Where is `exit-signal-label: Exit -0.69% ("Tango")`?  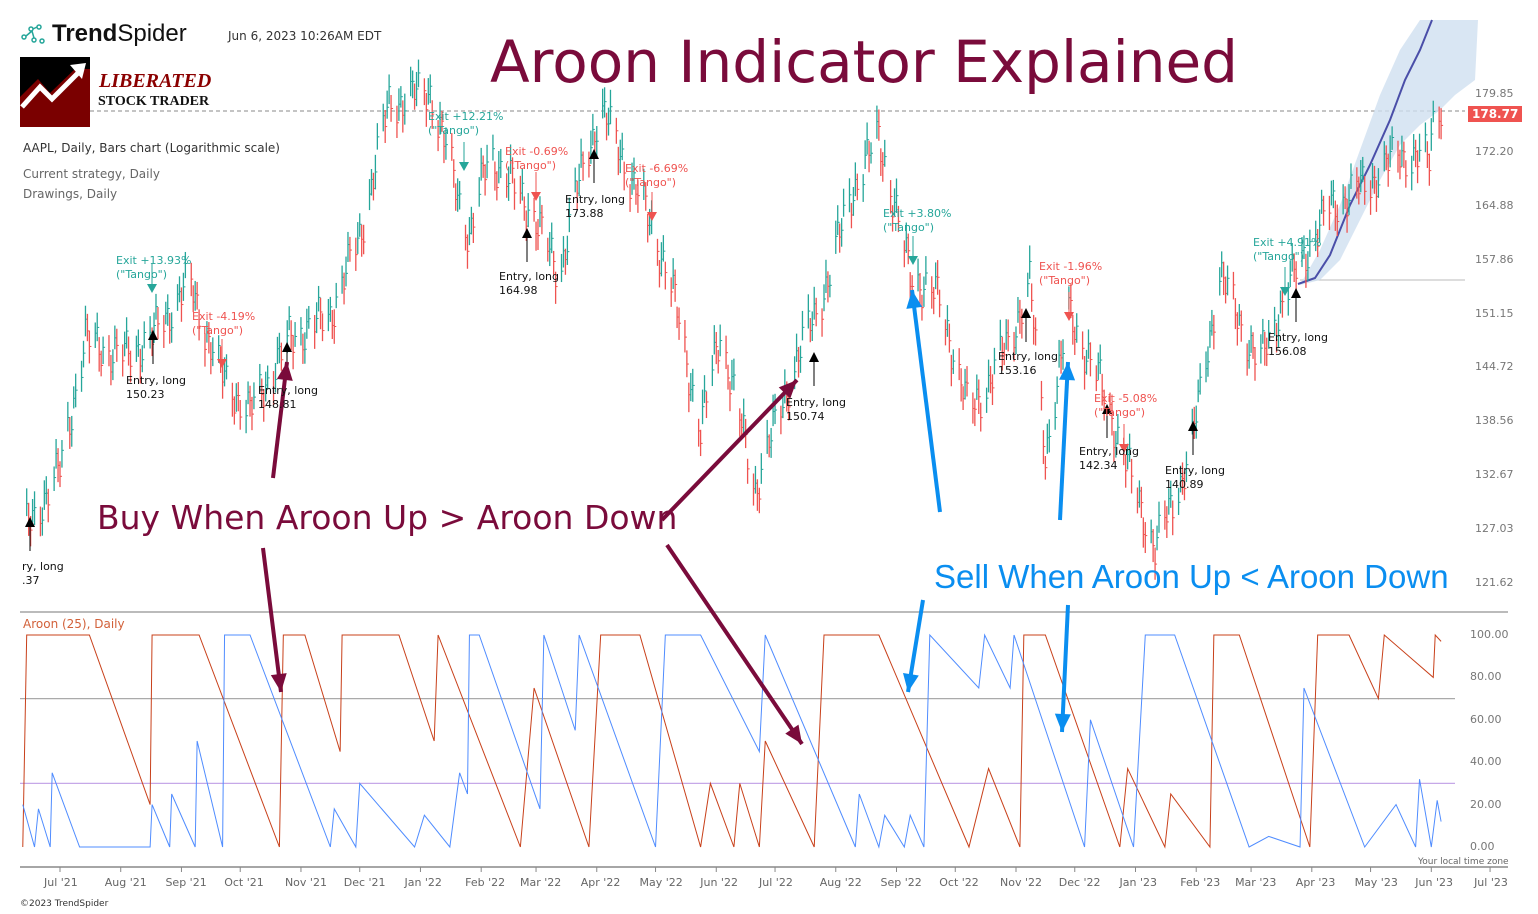
exit-signal-label: Exit -0.69% ("Tango") is located at coordinates (536, 159).